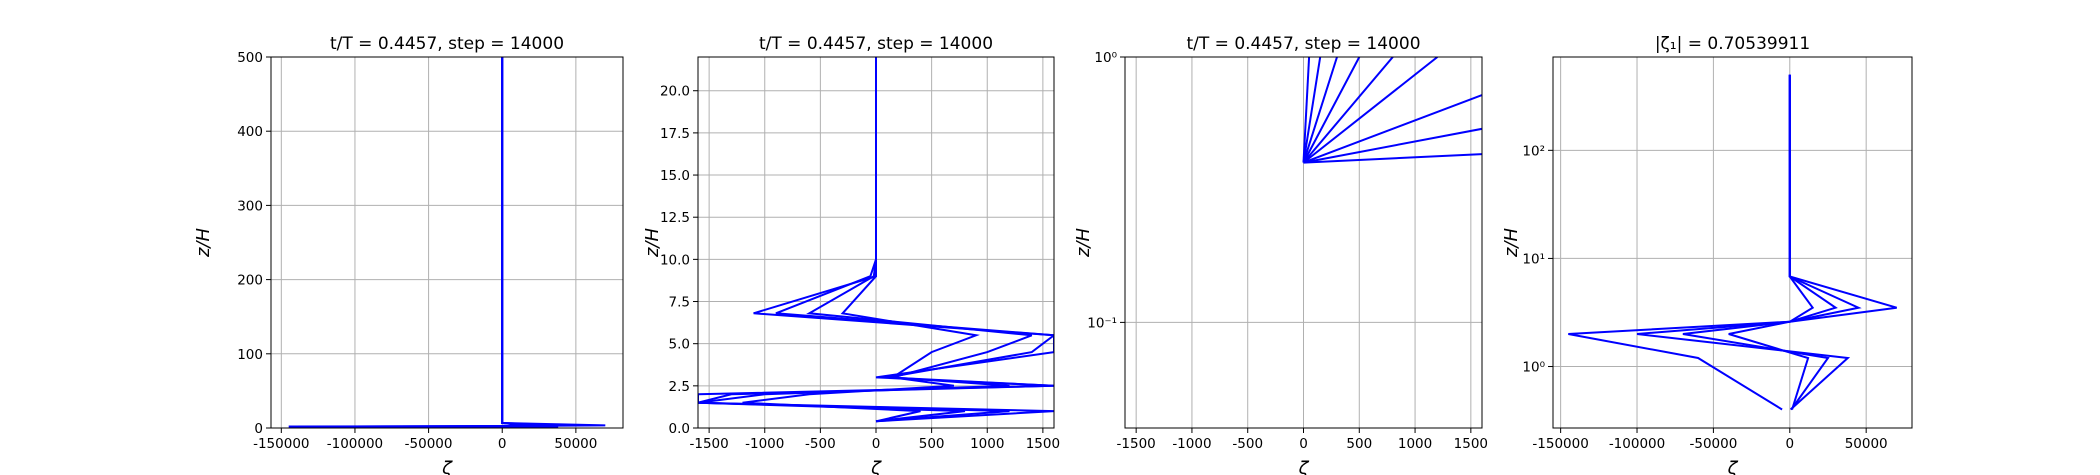 Image resolution: width=2100 pixels, height=475 pixels. I want to click on y-tick-label: 500, so click(250, 58).